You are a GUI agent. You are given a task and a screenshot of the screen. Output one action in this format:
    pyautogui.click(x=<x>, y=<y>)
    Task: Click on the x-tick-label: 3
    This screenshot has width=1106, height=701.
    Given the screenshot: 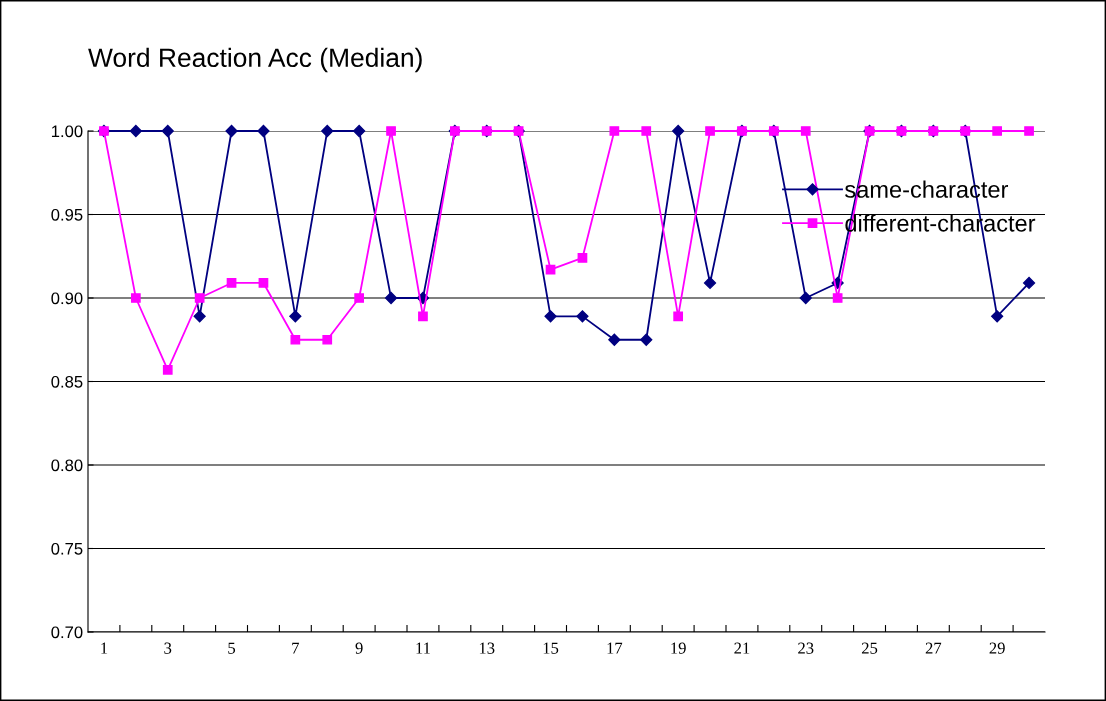 What is the action you would take?
    pyautogui.click(x=168, y=648)
    